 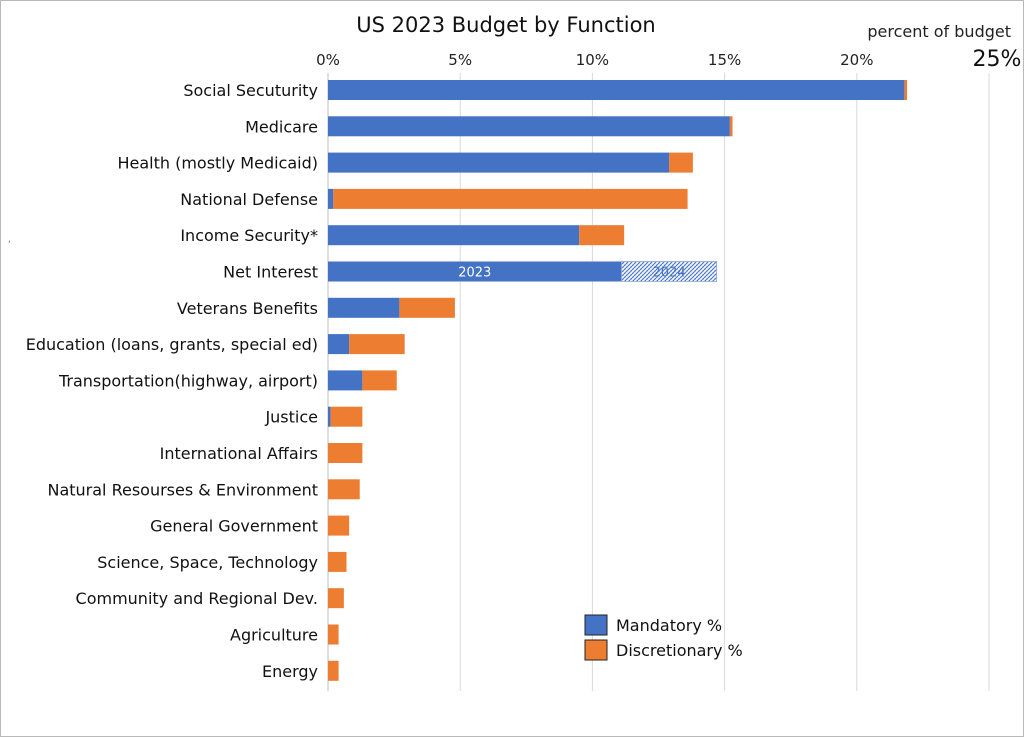 What do you see at coordinates (505, 25) in the screenshot?
I see `chart-title: US 2023 Budget by Function` at bounding box center [505, 25].